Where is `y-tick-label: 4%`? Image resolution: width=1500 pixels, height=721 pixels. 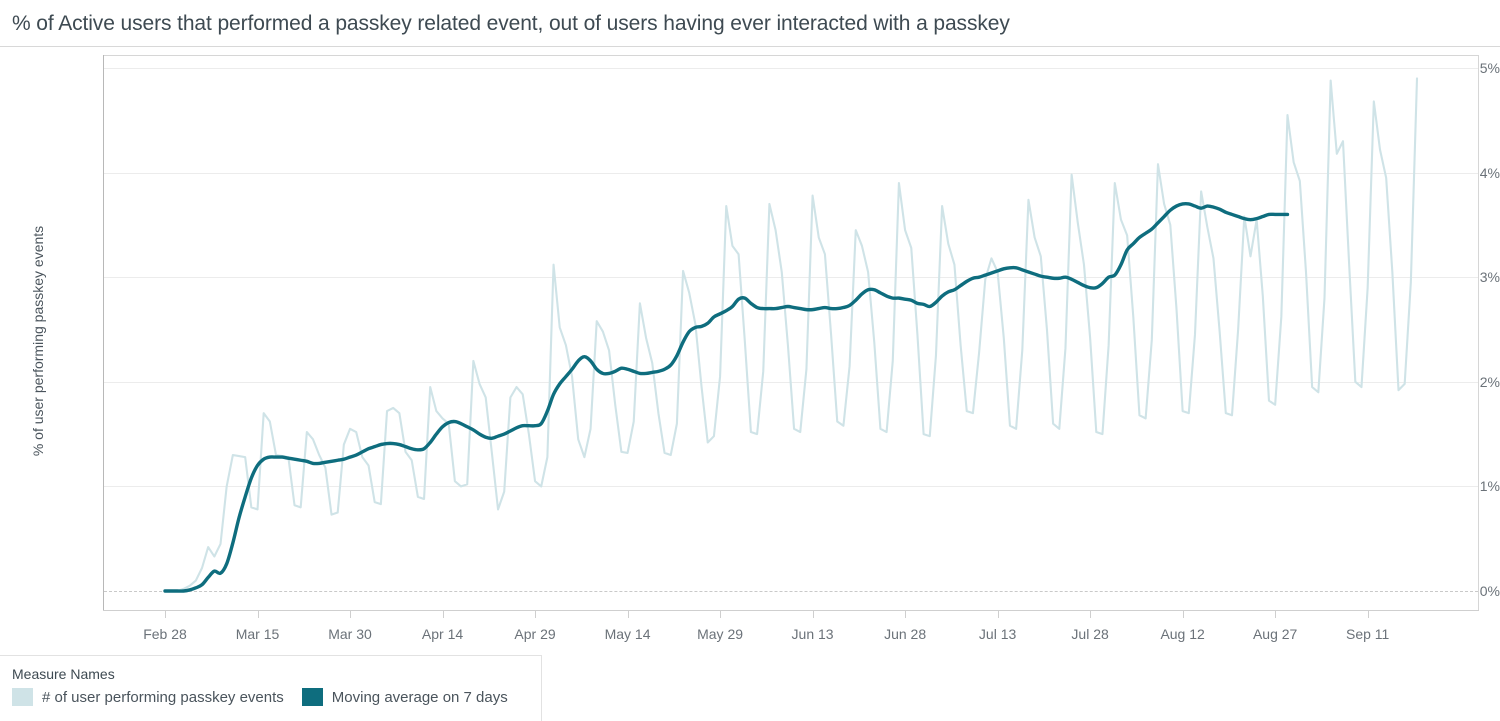
y-tick-label: 4% is located at coordinates (1489, 172).